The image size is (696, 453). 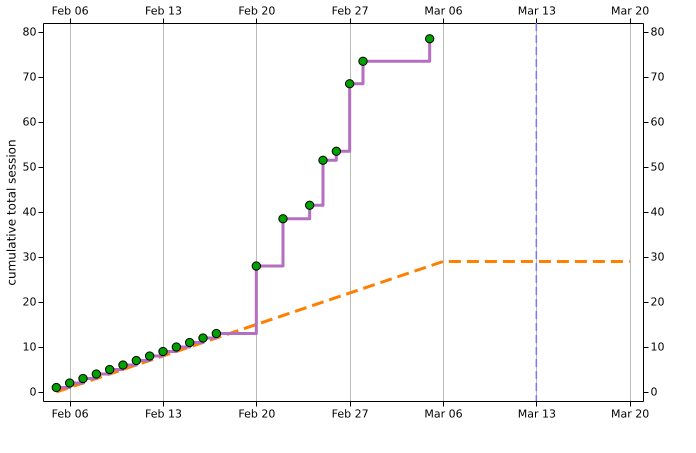 What do you see at coordinates (350, 414) in the screenshot?
I see `x-tick-label: Feb 27` at bounding box center [350, 414].